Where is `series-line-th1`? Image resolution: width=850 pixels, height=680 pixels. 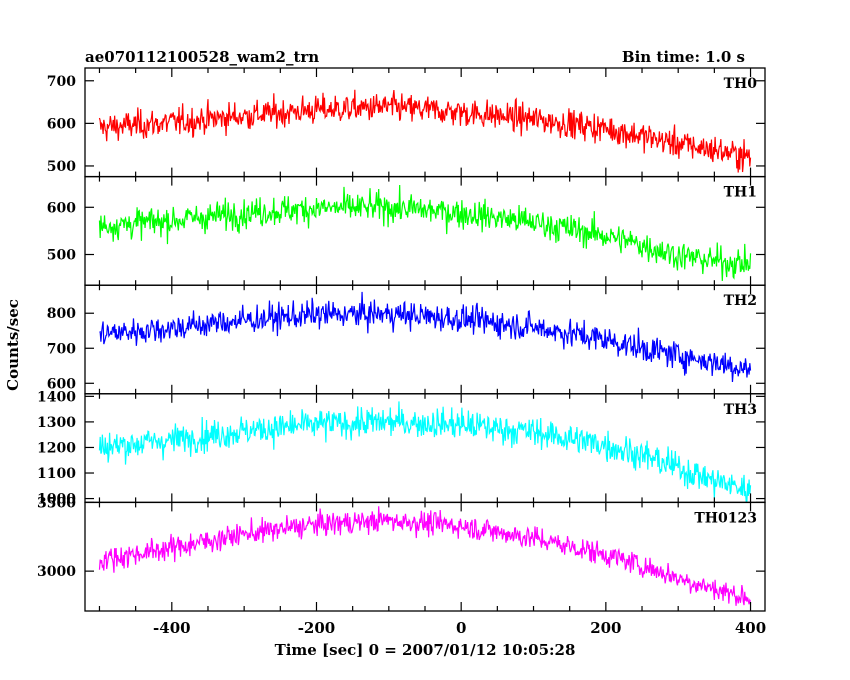 series-line-th1 is located at coordinates (425, 232).